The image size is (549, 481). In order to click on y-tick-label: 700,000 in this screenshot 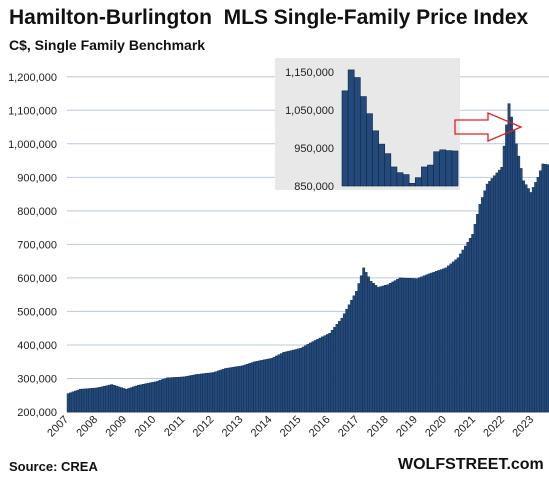, I will do `click(37, 245)`.